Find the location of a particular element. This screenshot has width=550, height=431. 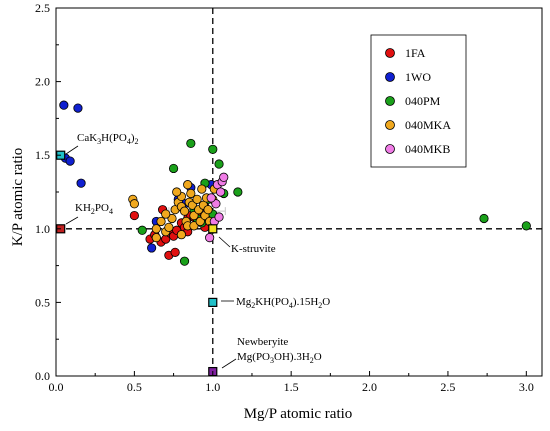

y-tick-label: 2.0 is located at coordinates (42, 82).